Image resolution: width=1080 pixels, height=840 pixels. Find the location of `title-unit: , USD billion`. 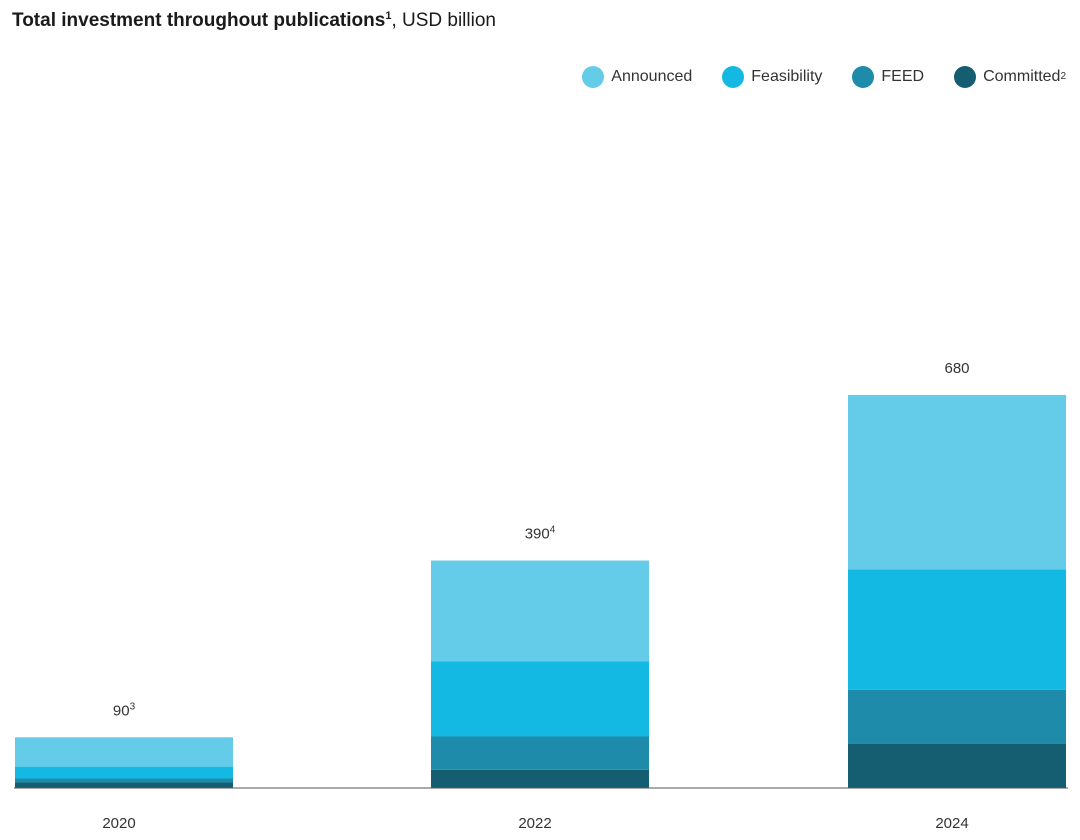

title-unit: , USD billion is located at coordinates (443, 20).